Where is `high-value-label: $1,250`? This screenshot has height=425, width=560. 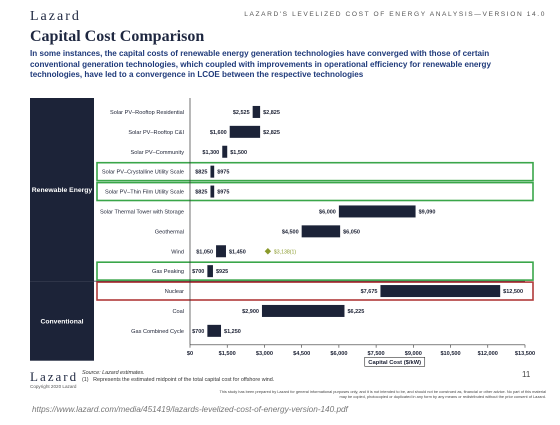 high-value-label: $1,250 is located at coordinates (232, 332).